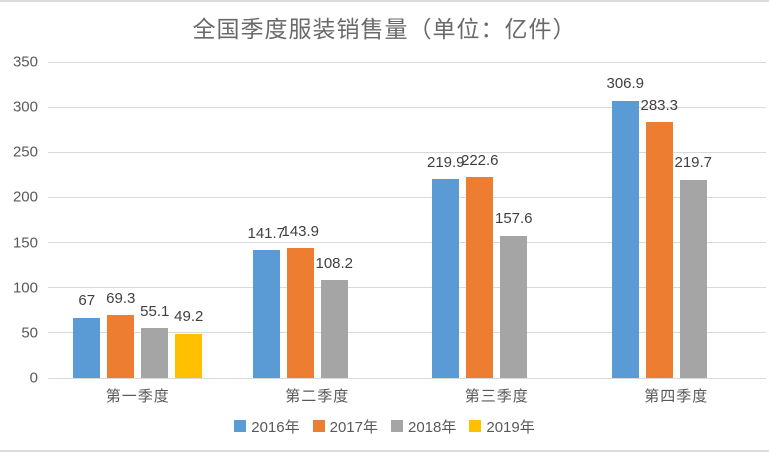  Describe the element at coordinates (155, 311) in the screenshot. I see `bar-value-label: 55.1` at that location.